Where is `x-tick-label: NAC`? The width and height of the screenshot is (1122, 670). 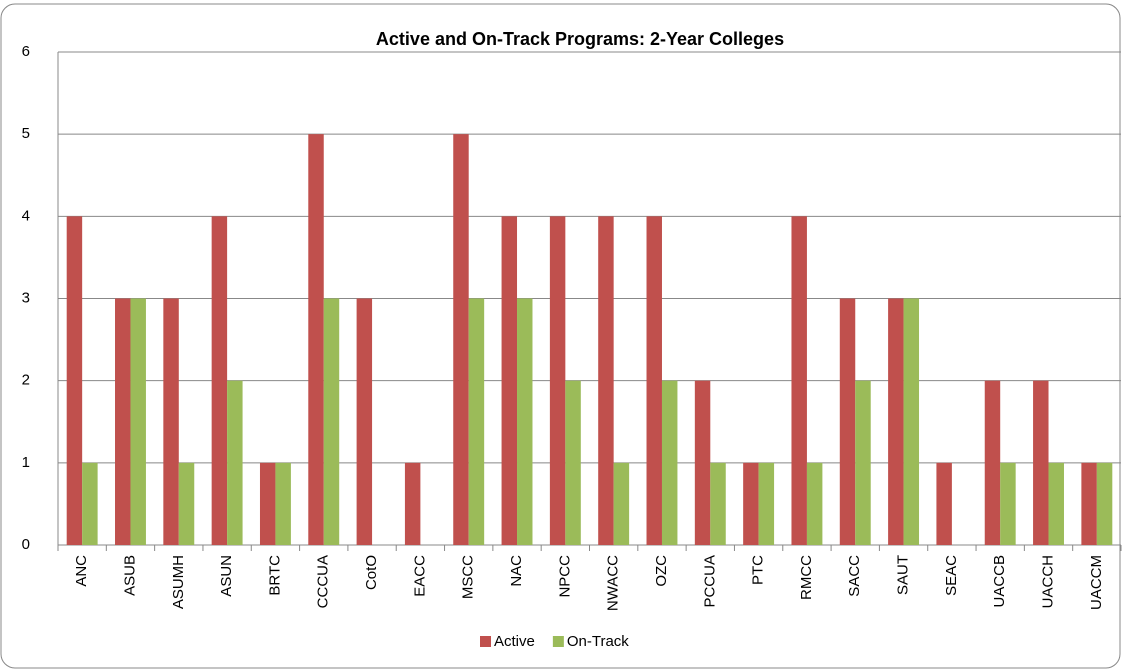
x-tick-label: NAC is located at coordinates (516, 571).